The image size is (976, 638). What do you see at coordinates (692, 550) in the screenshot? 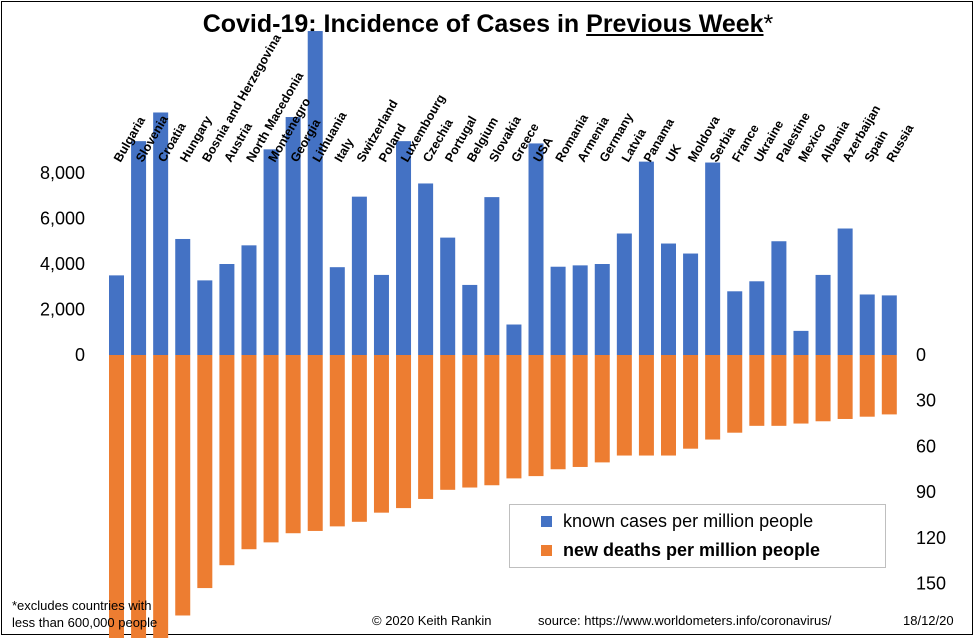
I see `legend-label-deaths: new deaths per million people` at bounding box center [692, 550].